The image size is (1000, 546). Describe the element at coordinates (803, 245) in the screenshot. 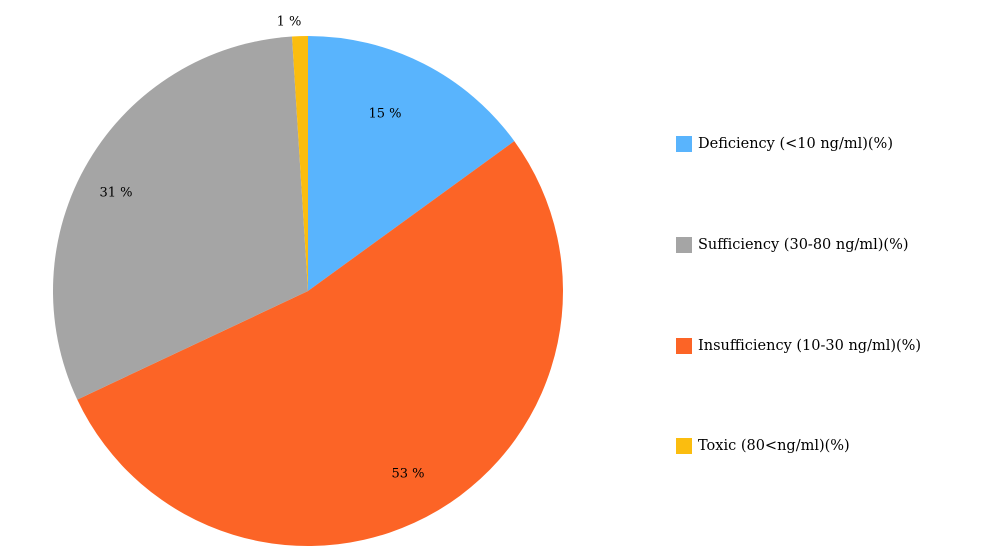

I see `legend-label-sufficiency: Sufficiency (30-80 ng/ml)(%)` at that location.